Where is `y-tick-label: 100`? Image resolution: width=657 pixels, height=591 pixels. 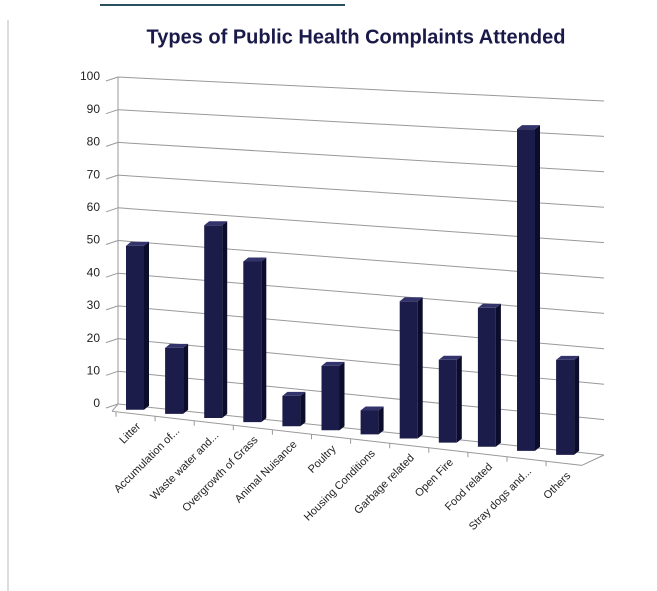
y-tick-label: 100 is located at coordinates (90, 76).